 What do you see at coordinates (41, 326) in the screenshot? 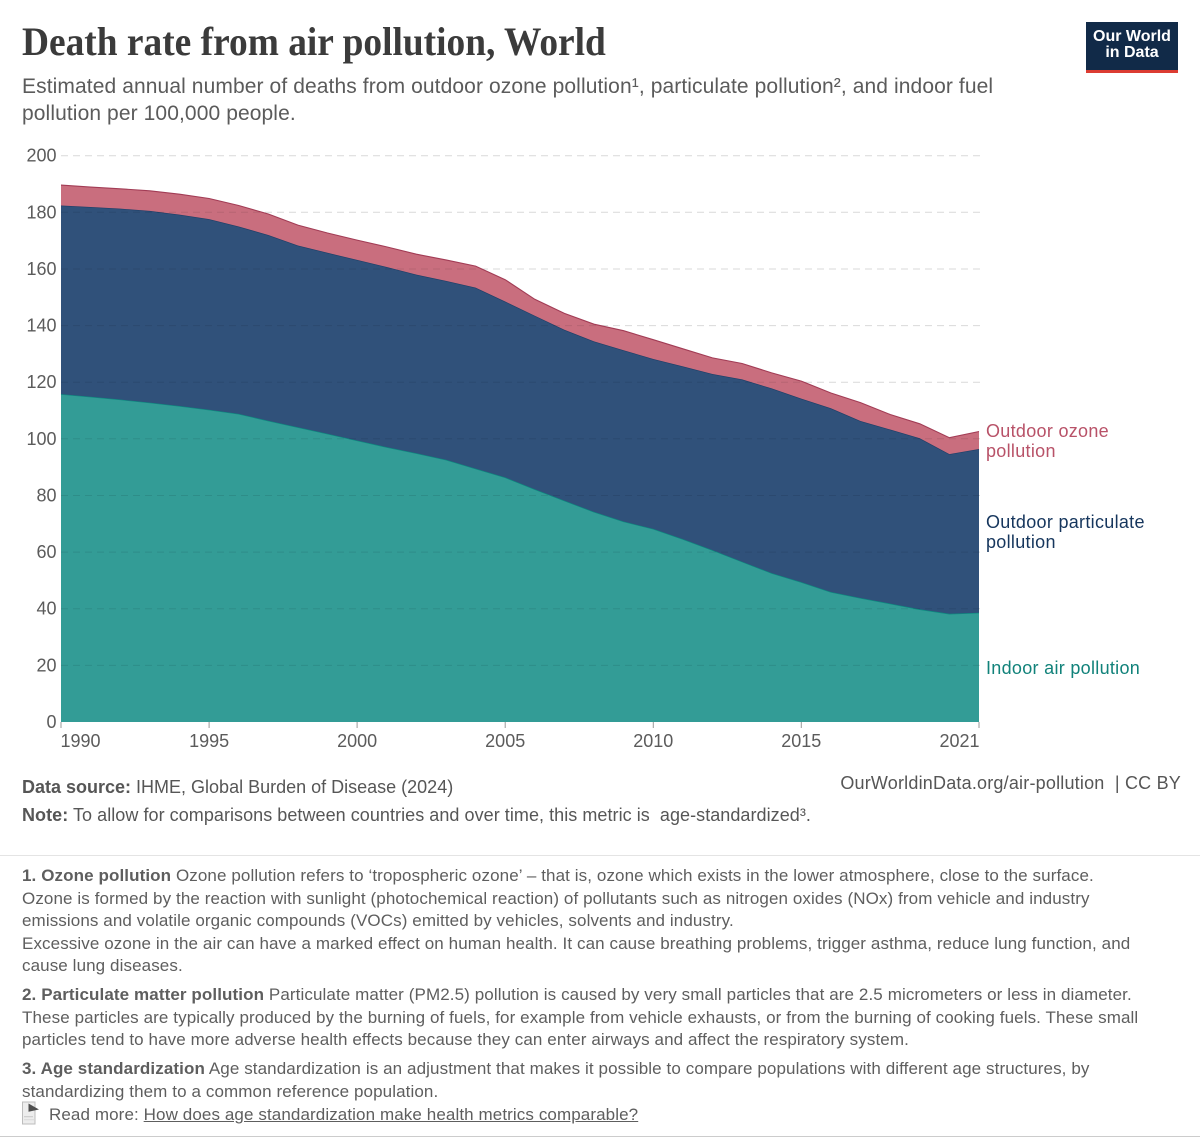
I see `svg-text: 140` at bounding box center [41, 326].